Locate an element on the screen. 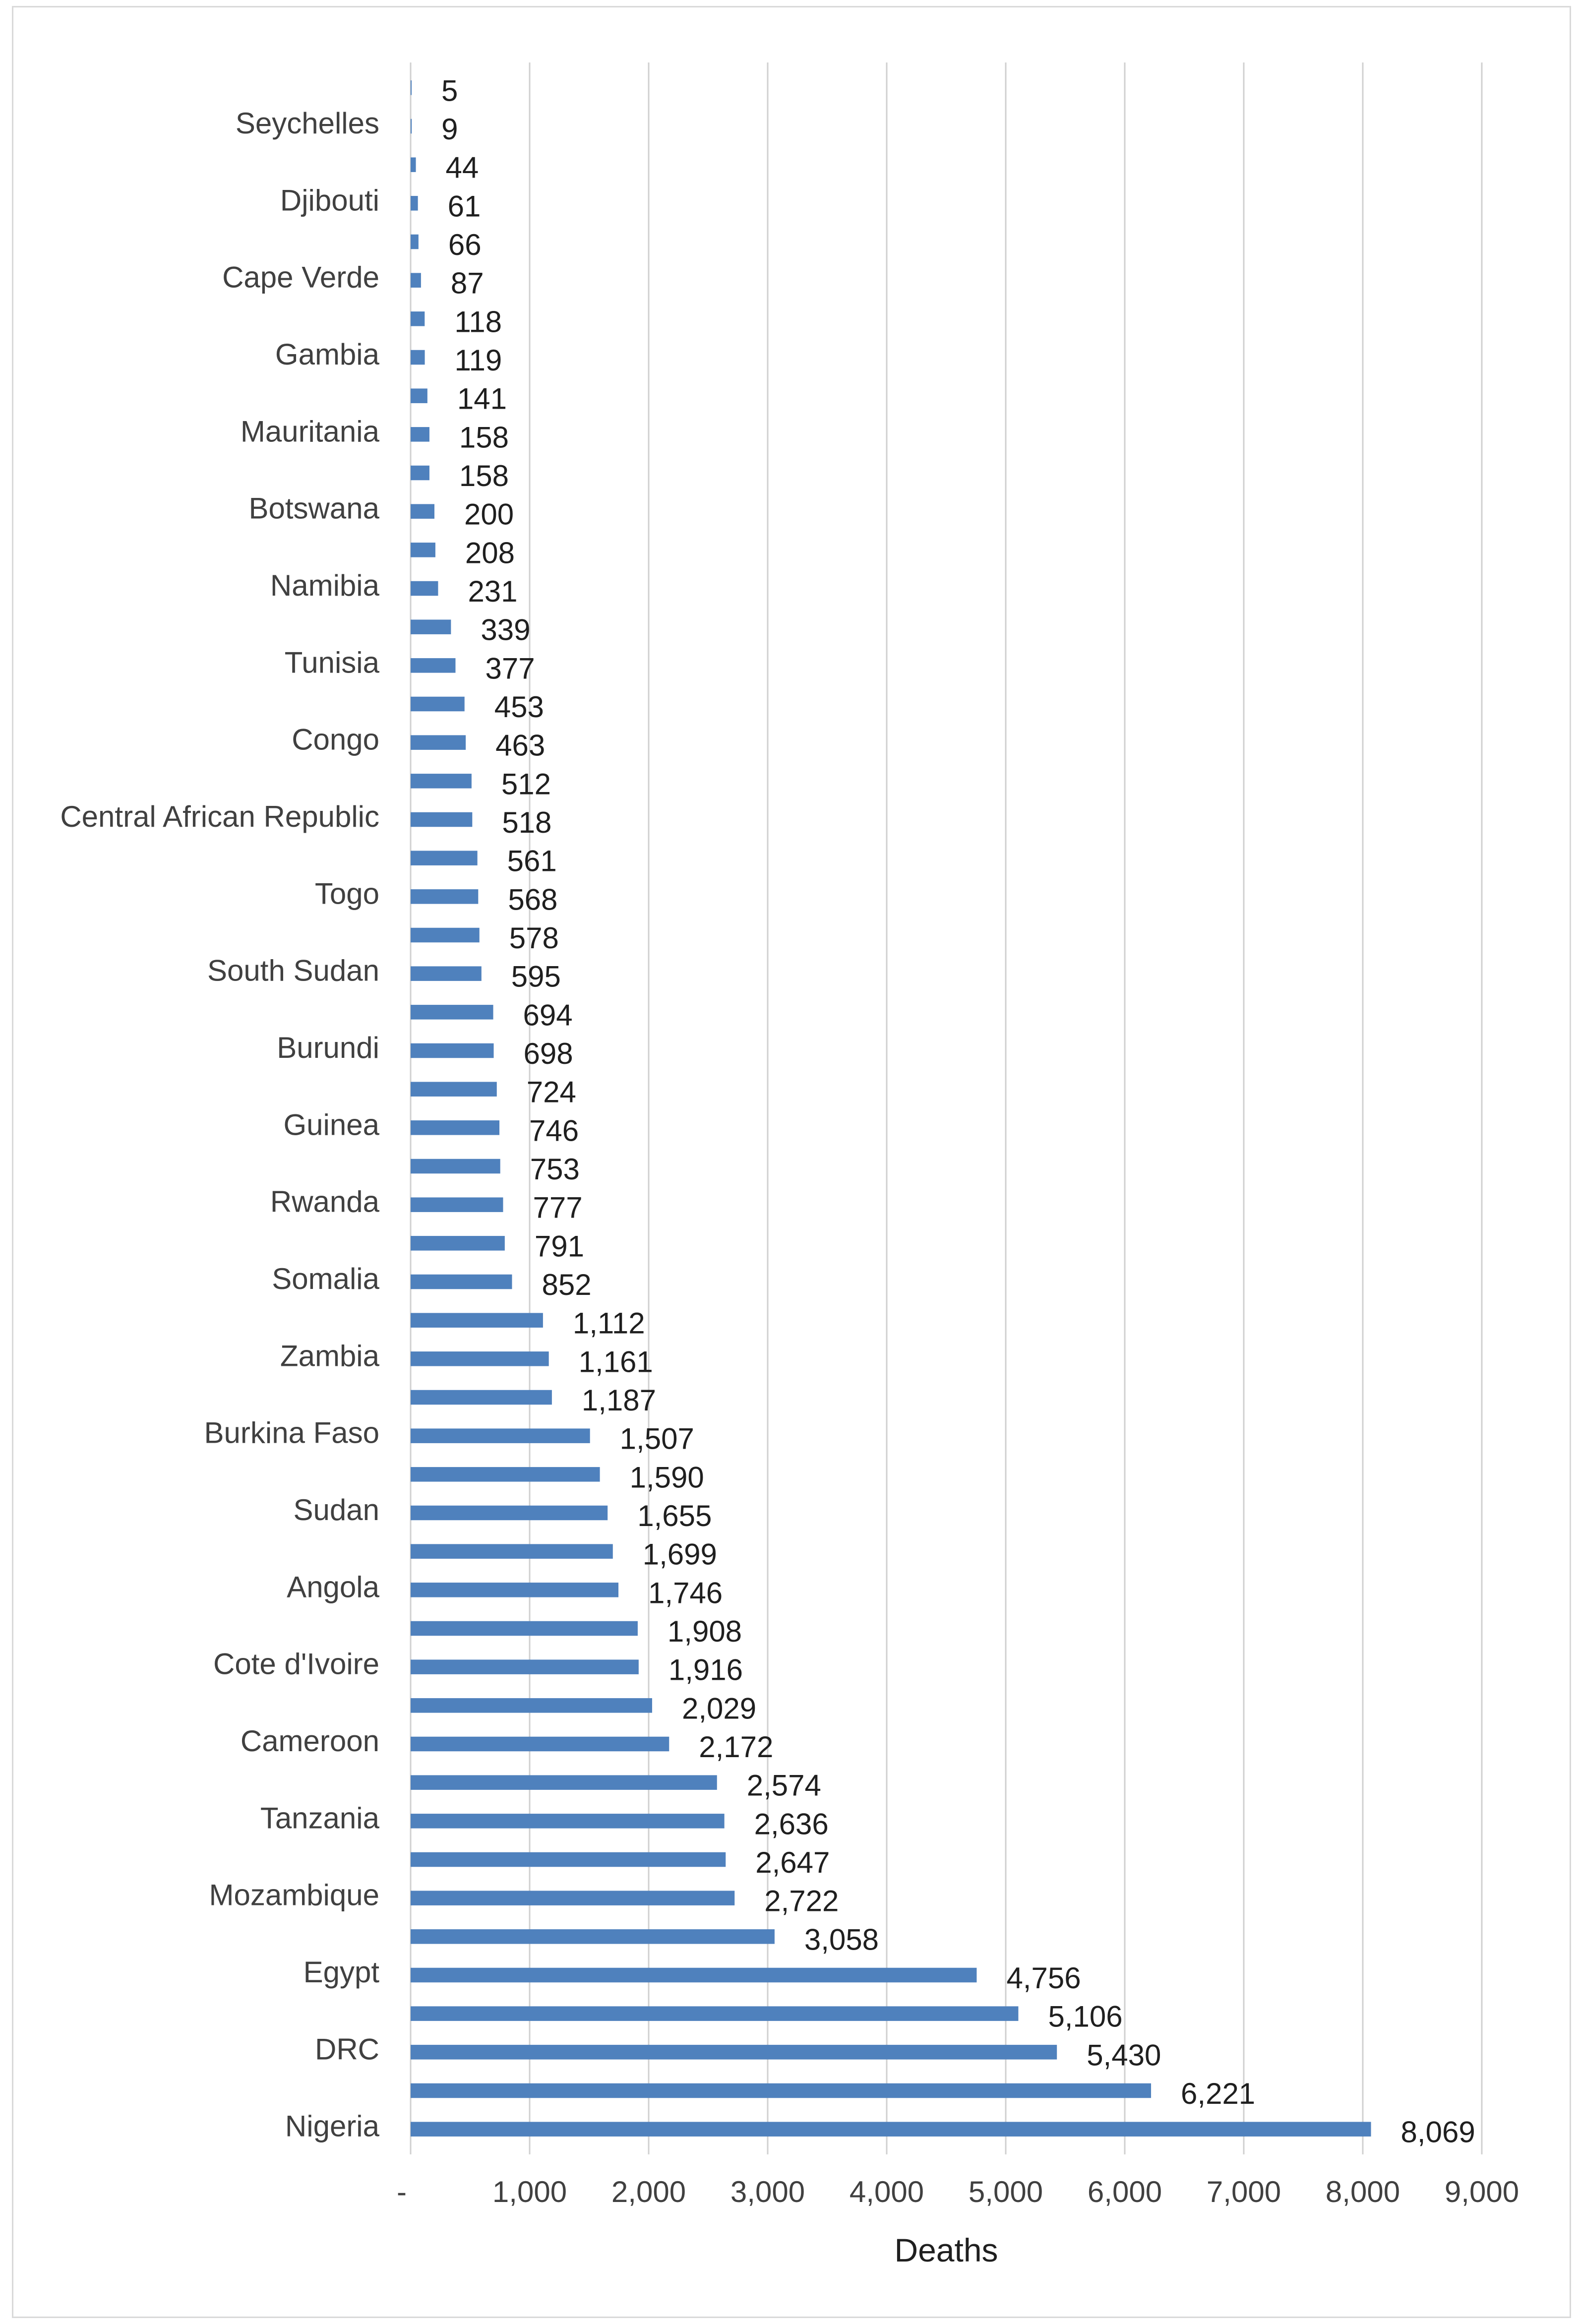  category-label-51: DRC is located at coordinates (347, 2049).